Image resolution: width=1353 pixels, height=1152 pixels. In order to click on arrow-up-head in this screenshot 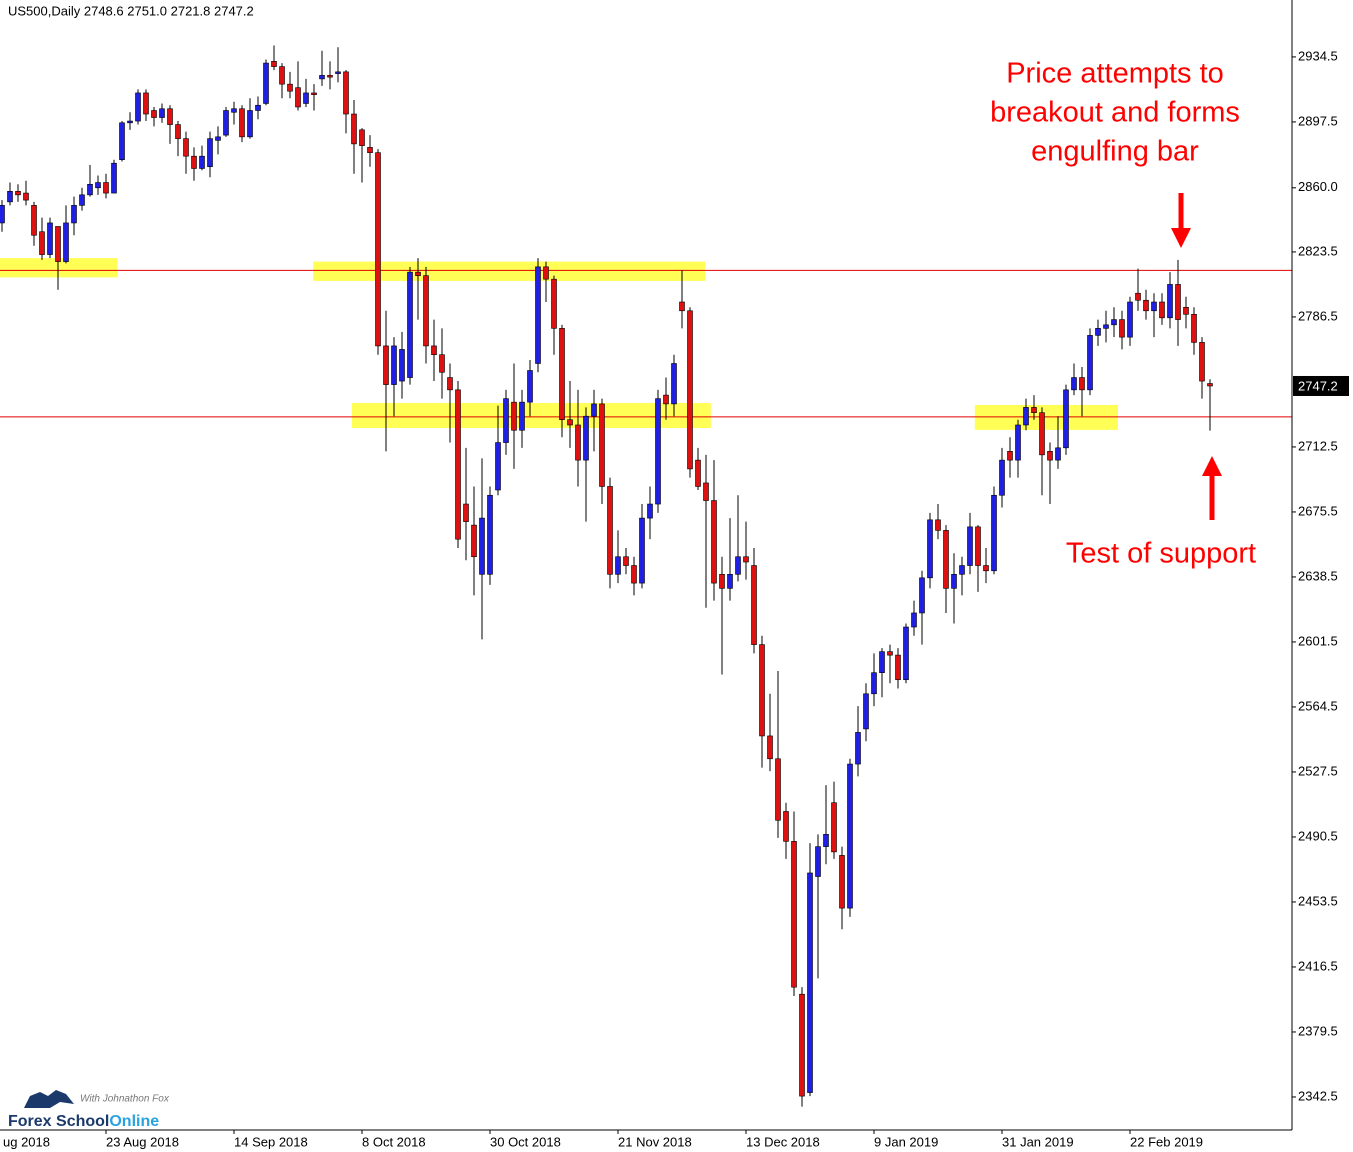, I will do `click(1212, 466)`.